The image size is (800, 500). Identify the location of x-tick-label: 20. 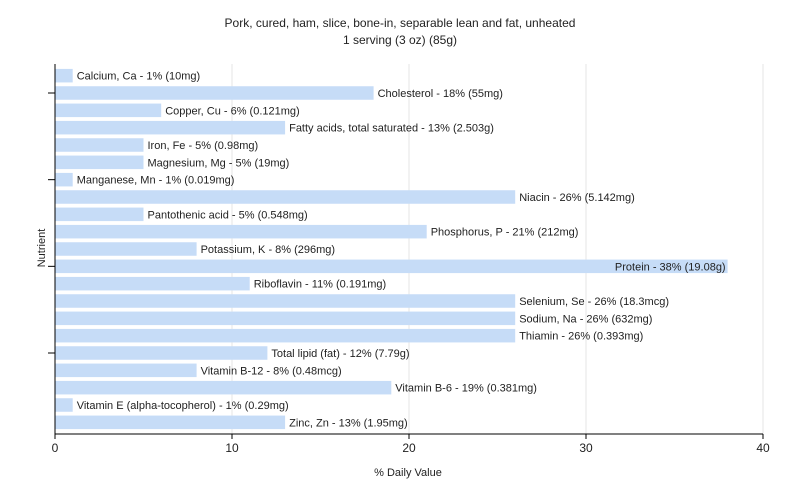
(409, 448).